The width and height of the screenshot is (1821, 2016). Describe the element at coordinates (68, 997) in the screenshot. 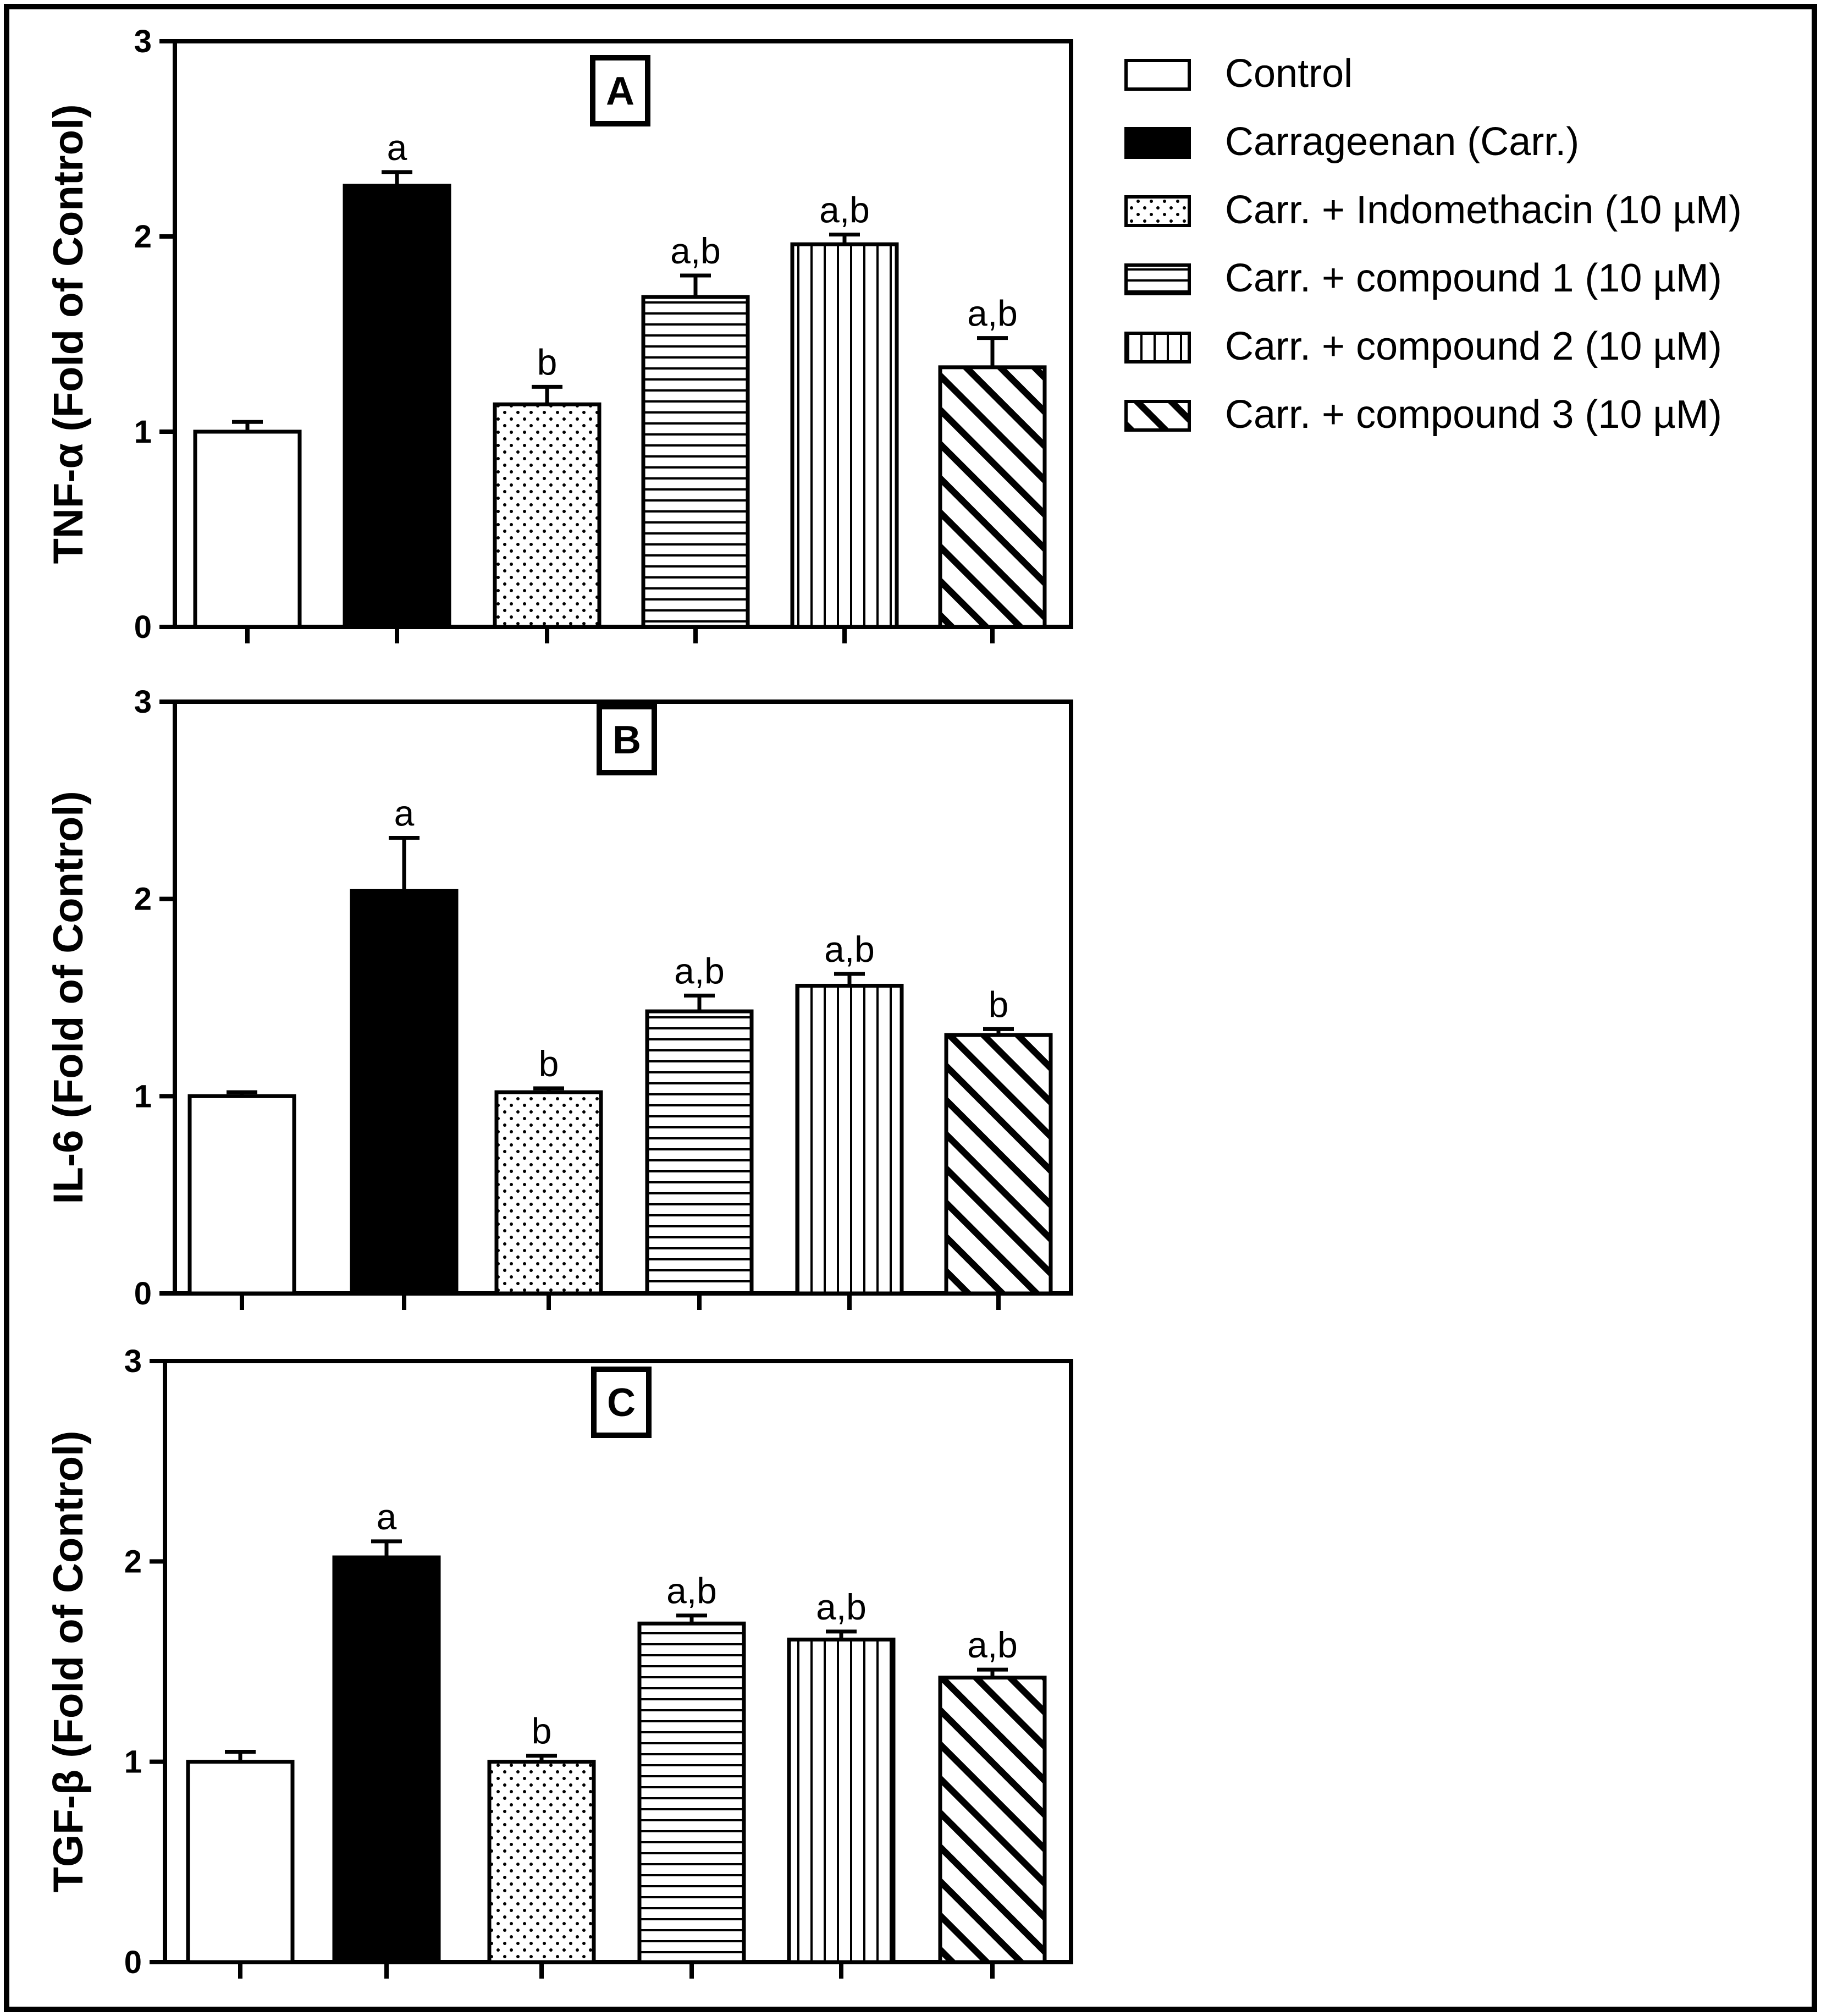

I see `y-axis-label: IL-6 (Fold of Control)` at that location.